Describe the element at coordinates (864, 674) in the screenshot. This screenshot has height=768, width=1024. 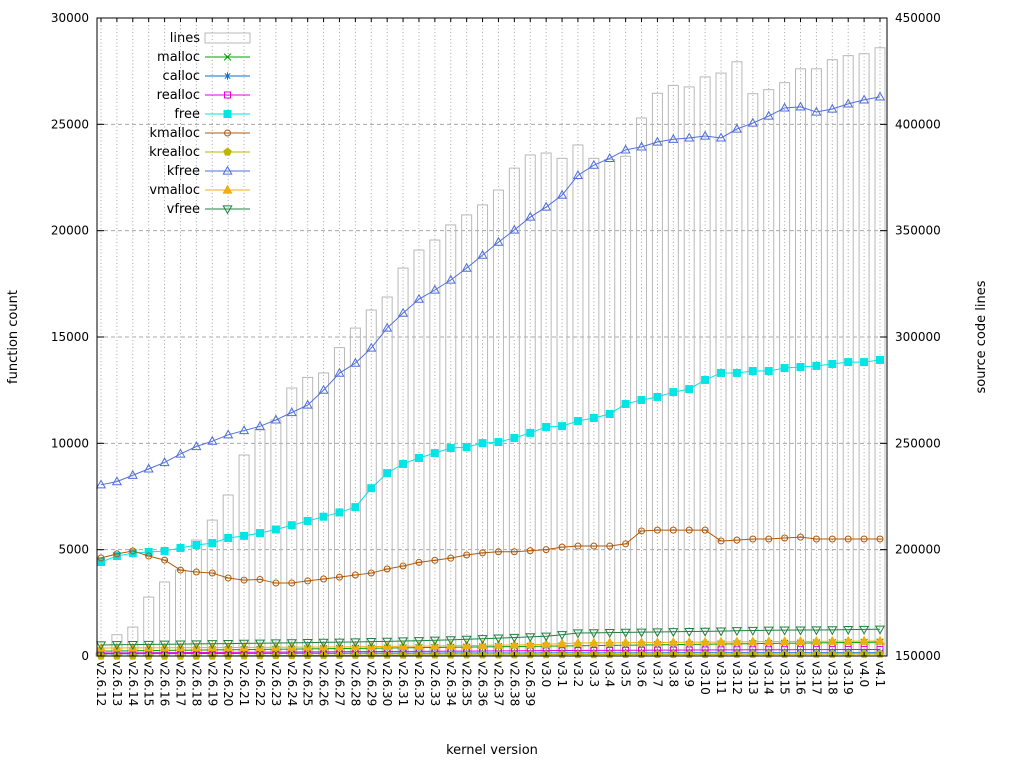
I see `svg-text: v4.0` at that location.